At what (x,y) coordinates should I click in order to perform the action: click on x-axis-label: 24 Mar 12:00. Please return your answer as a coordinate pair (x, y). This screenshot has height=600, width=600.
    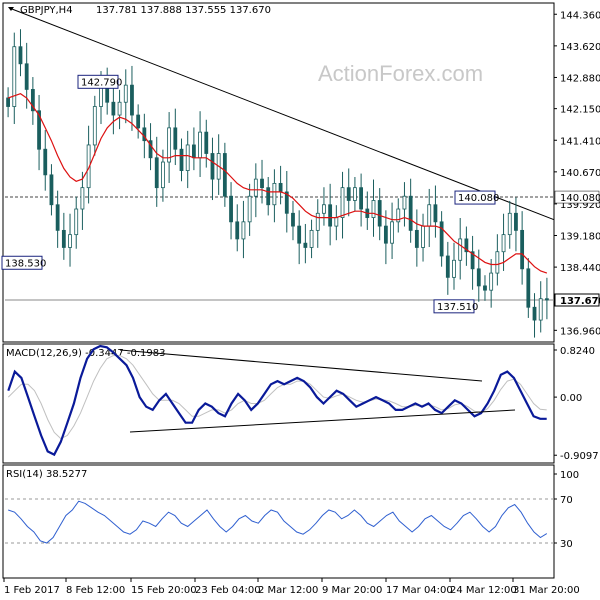
    Looking at the image, I should click on (483, 590).